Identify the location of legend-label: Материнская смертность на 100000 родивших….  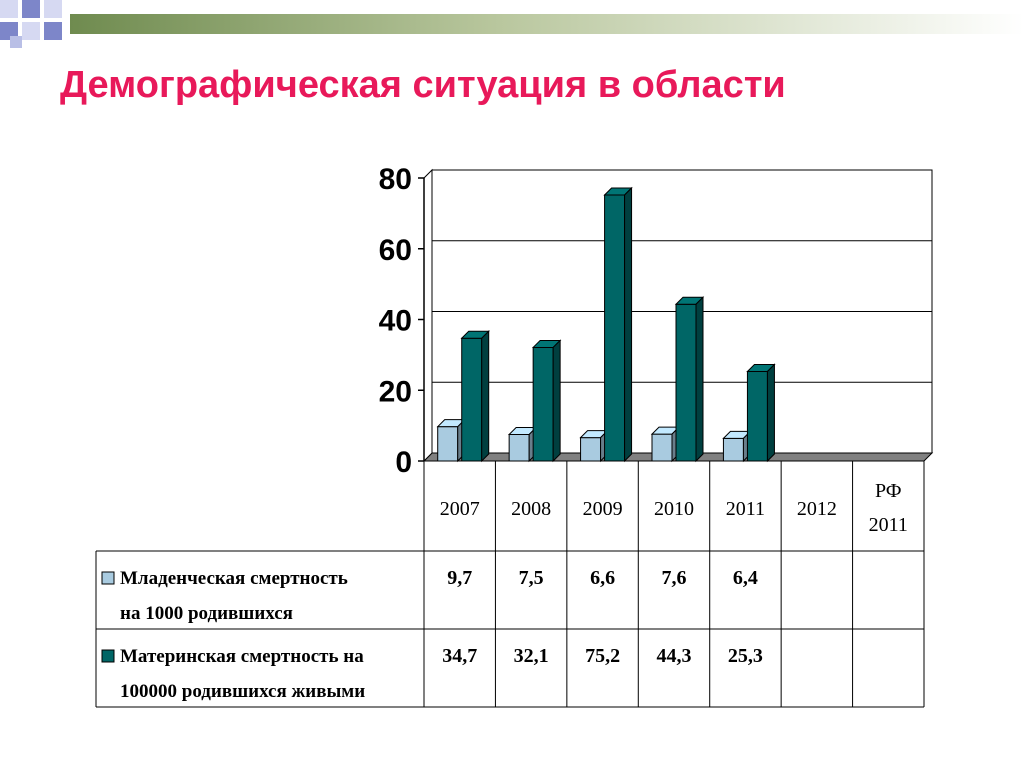
(242, 674).